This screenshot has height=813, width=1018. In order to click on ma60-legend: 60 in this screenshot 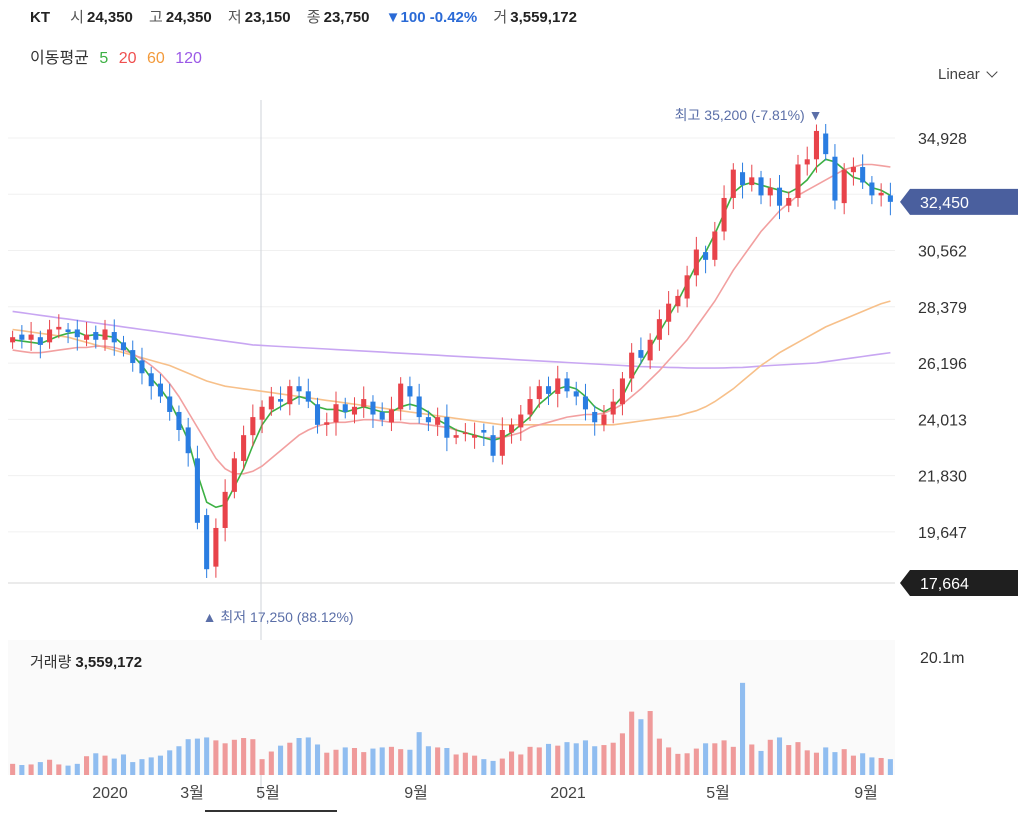, I will do `click(155, 58)`.